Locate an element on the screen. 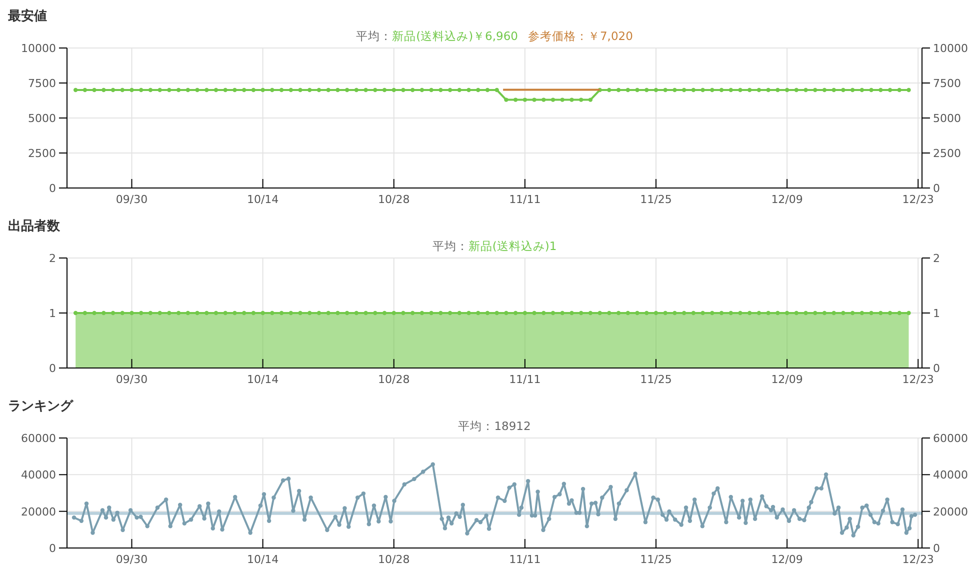  text: 新品(送料込み)￥6,960 is located at coordinates (455, 36).